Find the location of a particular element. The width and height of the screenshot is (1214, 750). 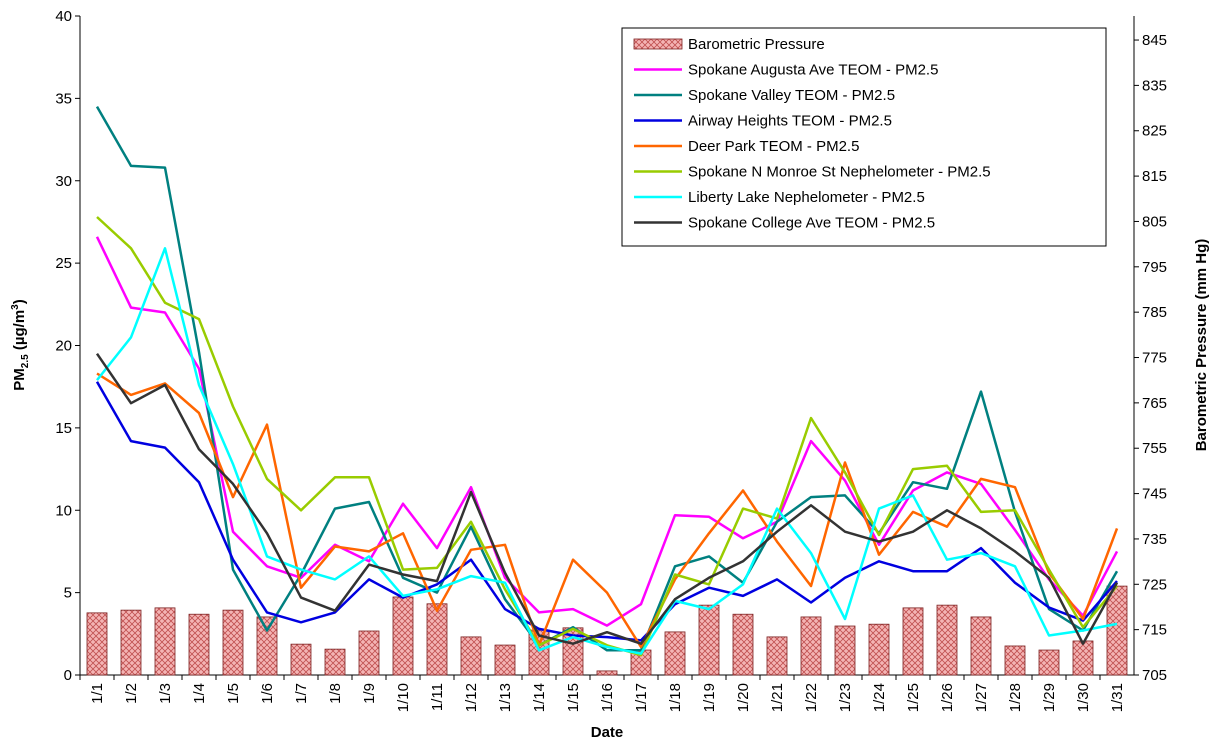

y2-tick-label: 795 is located at coordinates (1154, 267).